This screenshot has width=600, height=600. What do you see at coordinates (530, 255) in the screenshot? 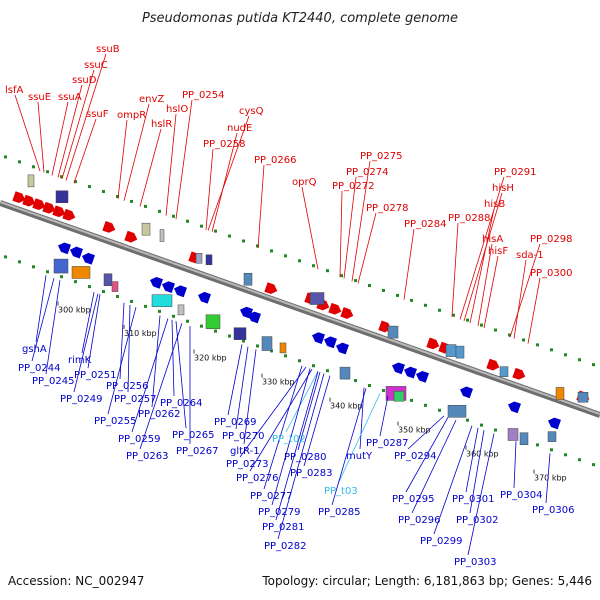
I see `gene-label-top: sda-1` at bounding box center [530, 255].